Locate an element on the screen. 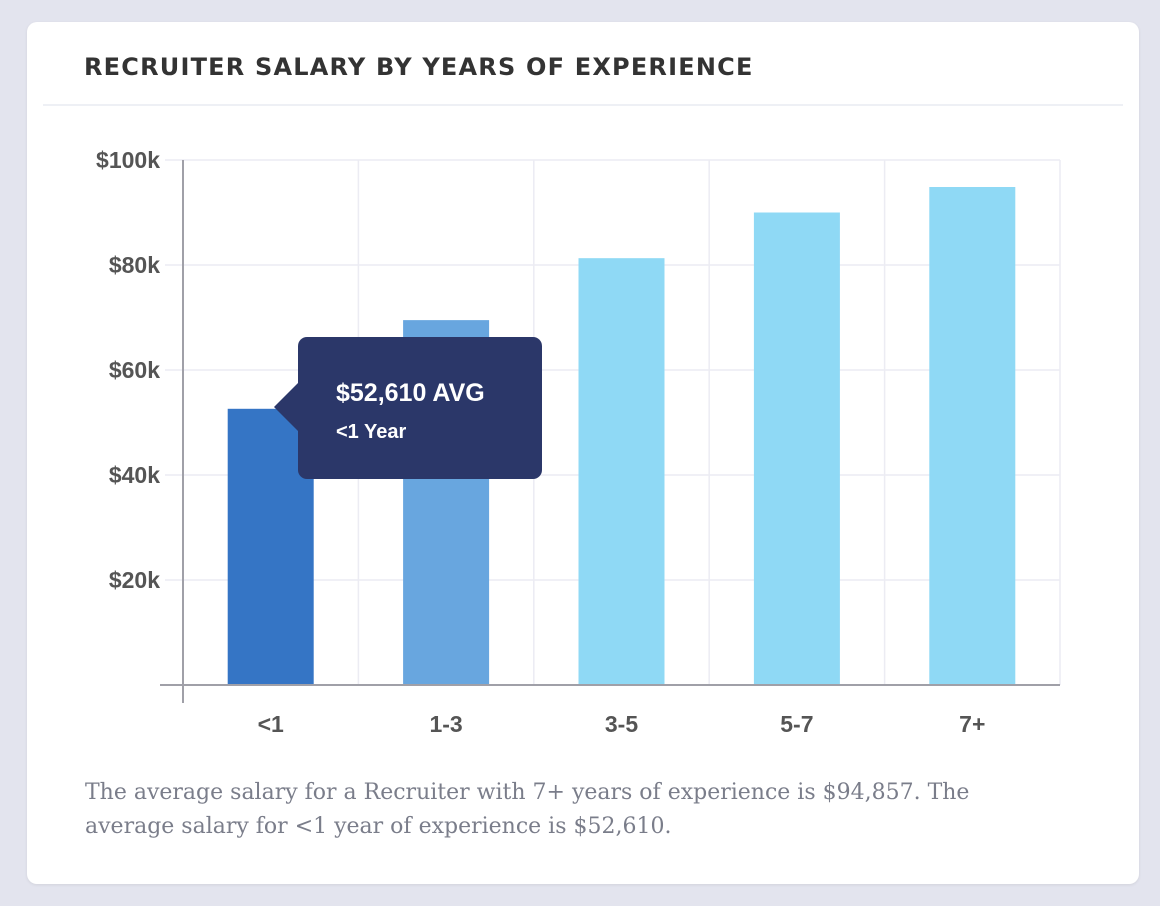 The image size is (1160, 906). x-tick-label: 5-7 is located at coordinates (796, 724).